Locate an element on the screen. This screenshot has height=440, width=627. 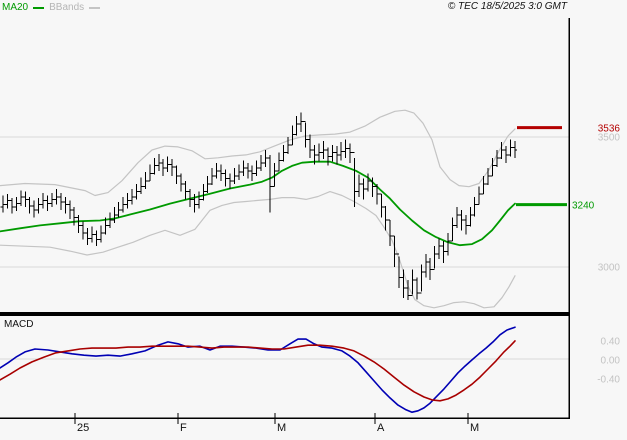
ma20-legend-label: MA20 is located at coordinates (15, 7).